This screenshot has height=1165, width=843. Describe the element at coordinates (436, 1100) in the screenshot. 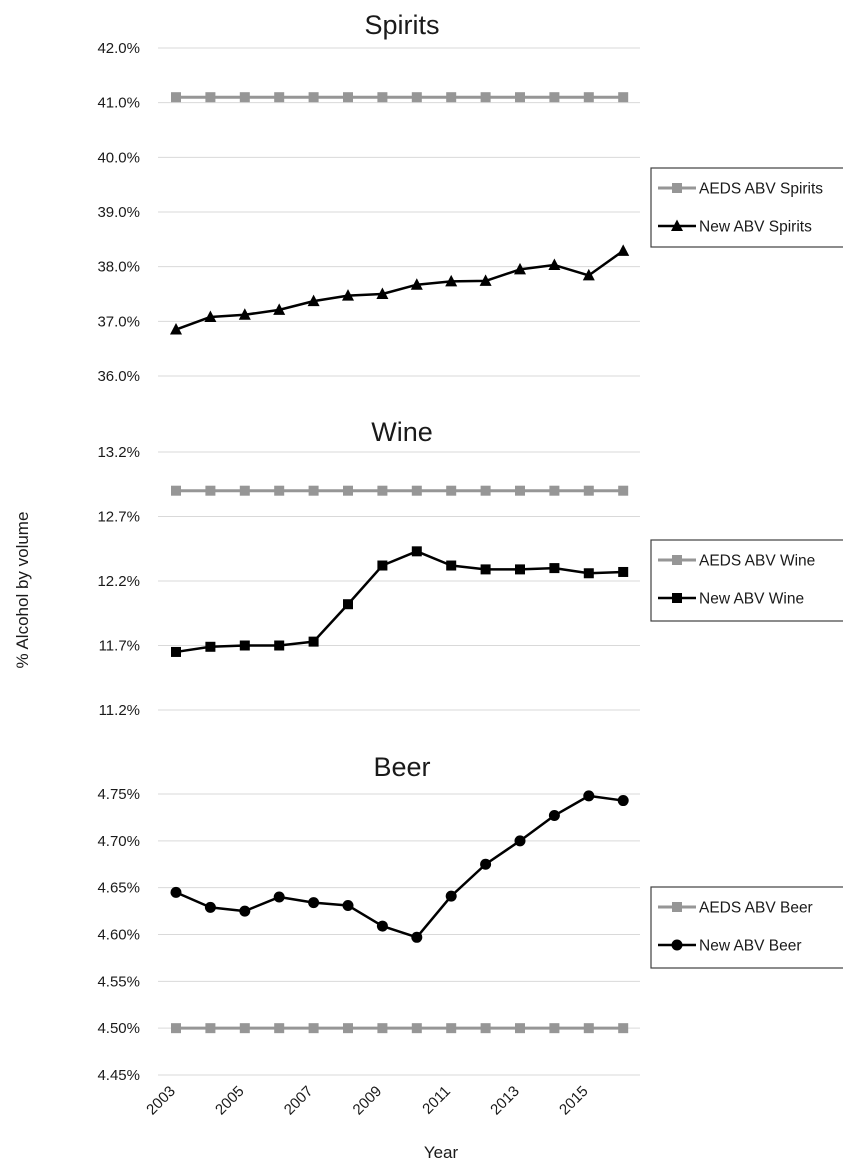

I see `x-tick-label: 2011` at that location.